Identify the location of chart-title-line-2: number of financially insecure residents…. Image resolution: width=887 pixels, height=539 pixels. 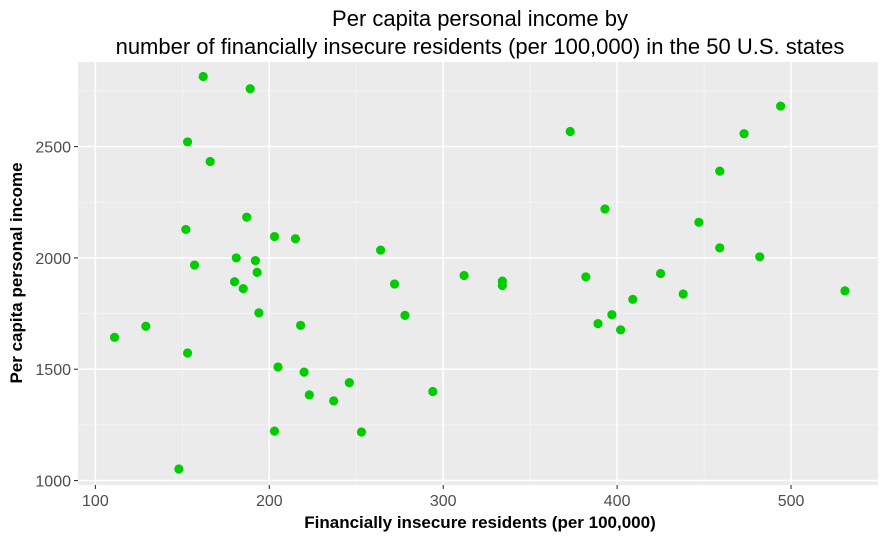
(480, 46).